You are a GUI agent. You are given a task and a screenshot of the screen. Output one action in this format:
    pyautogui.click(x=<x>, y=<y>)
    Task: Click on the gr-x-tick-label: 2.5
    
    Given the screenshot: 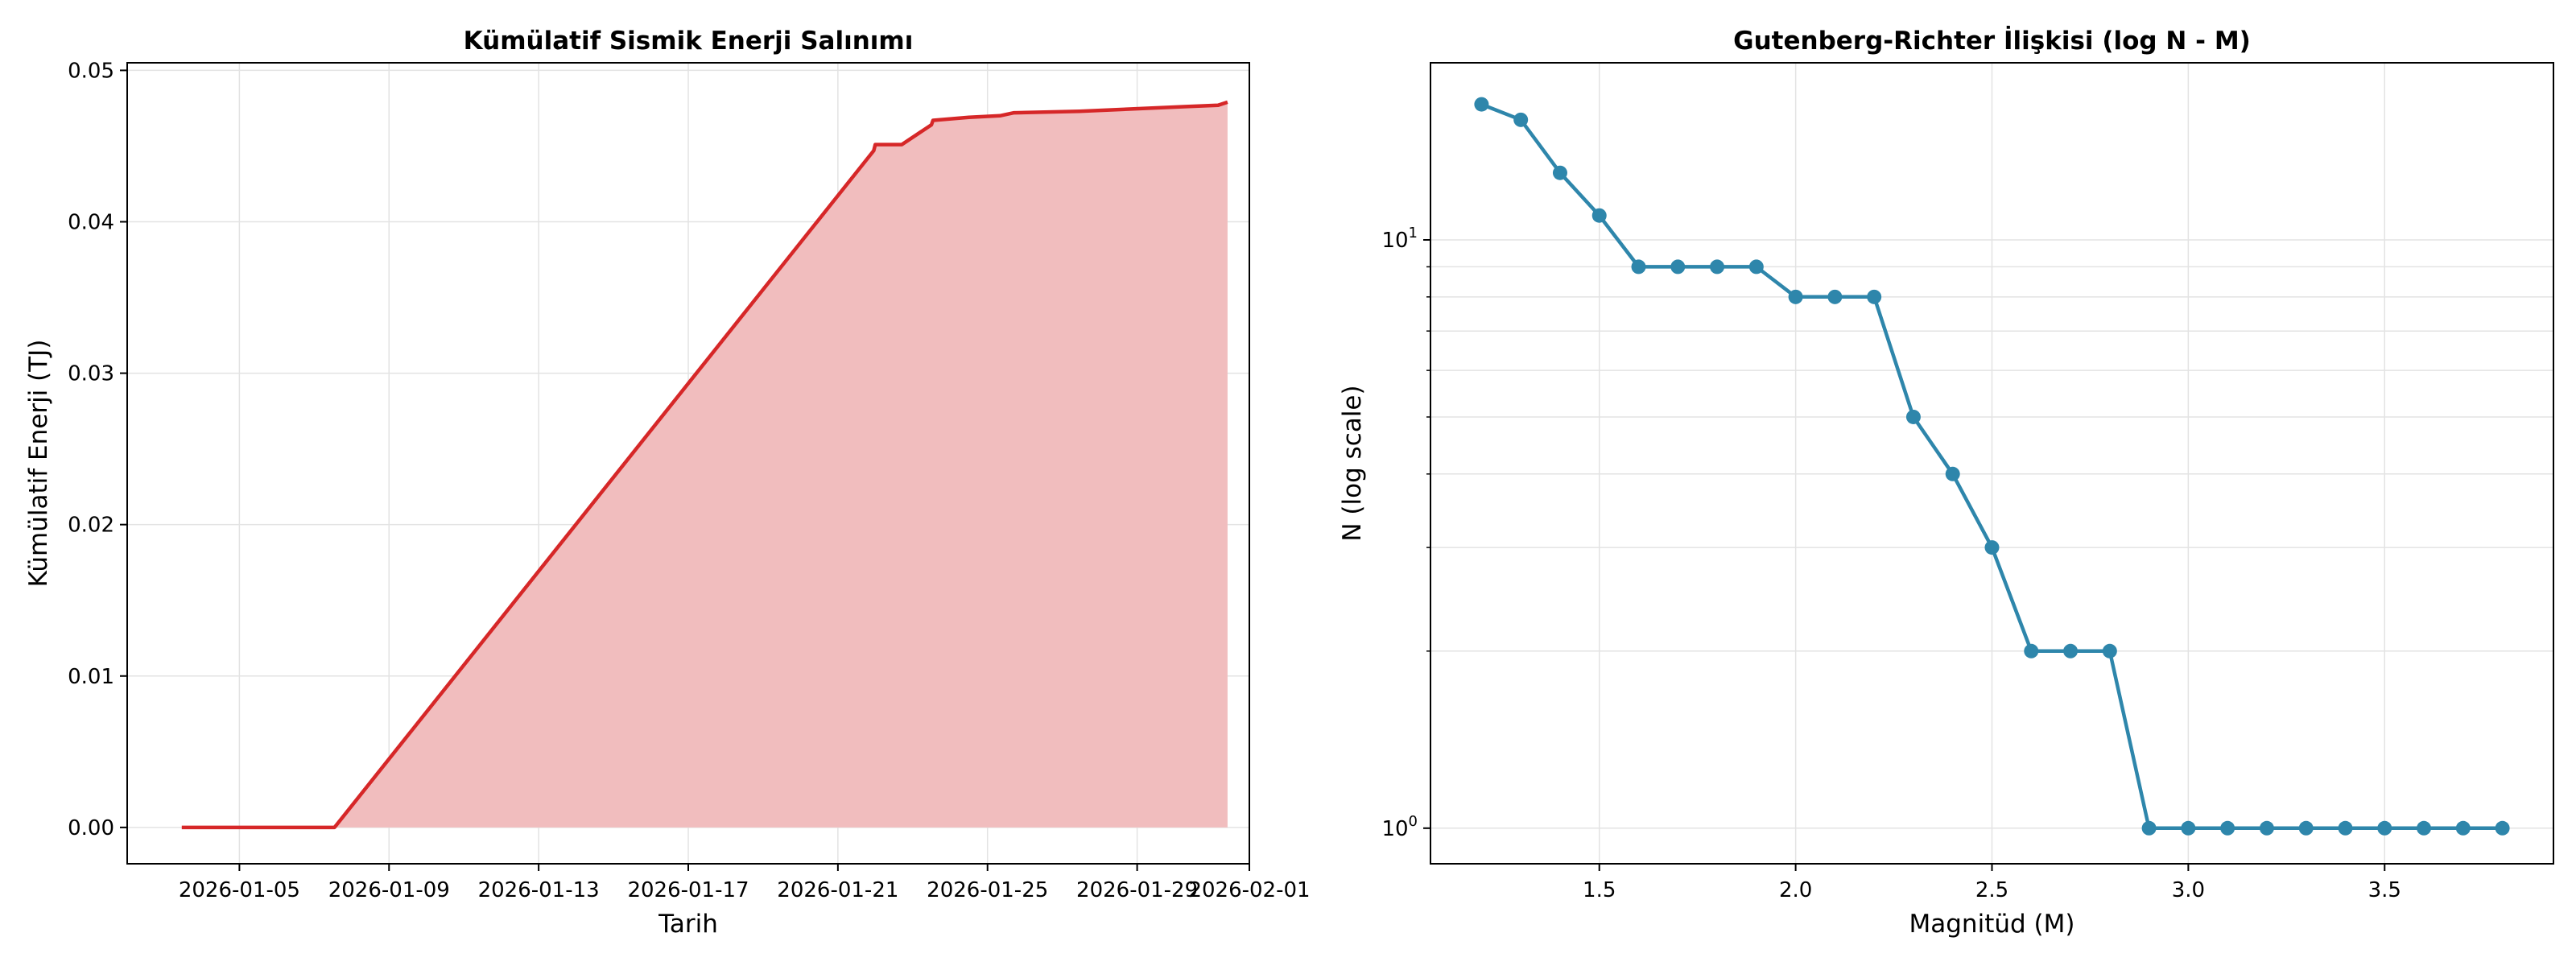 What is the action you would take?
    pyautogui.click(x=1991, y=890)
    